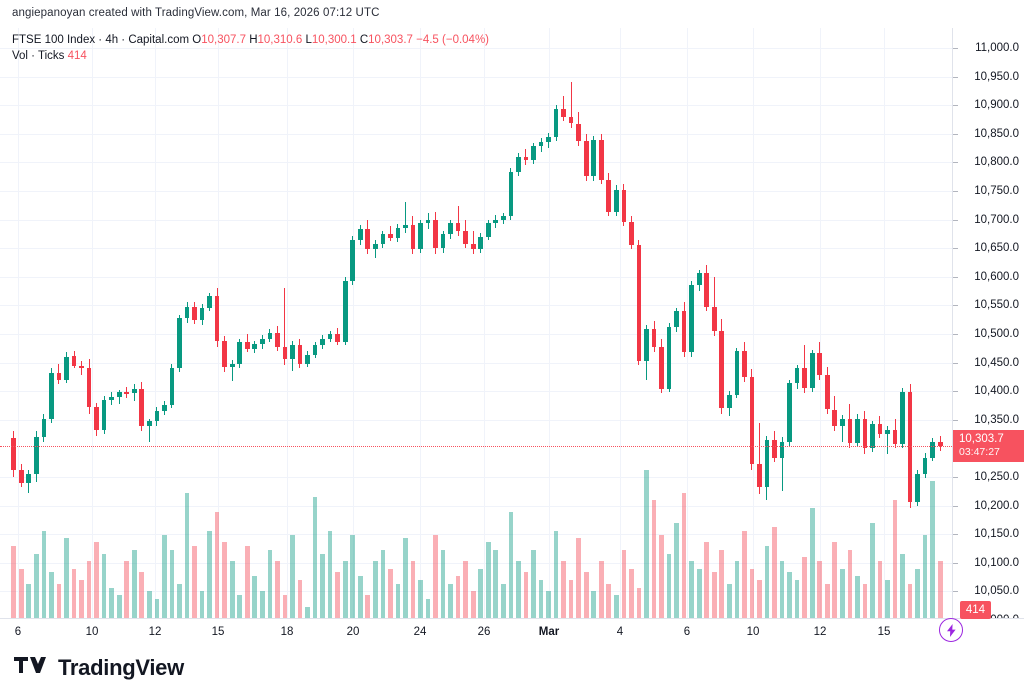 This screenshot has height=699, width=1024. Describe the element at coordinates (996, 477) in the screenshot. I see `price-tick-label: 10,250.0` at that location.